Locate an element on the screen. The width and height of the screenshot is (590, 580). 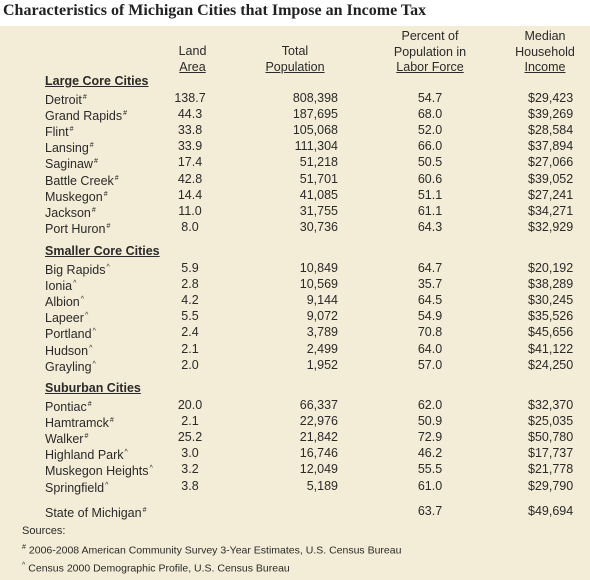
city-name: Grayling is located at coordinates (68, 366).